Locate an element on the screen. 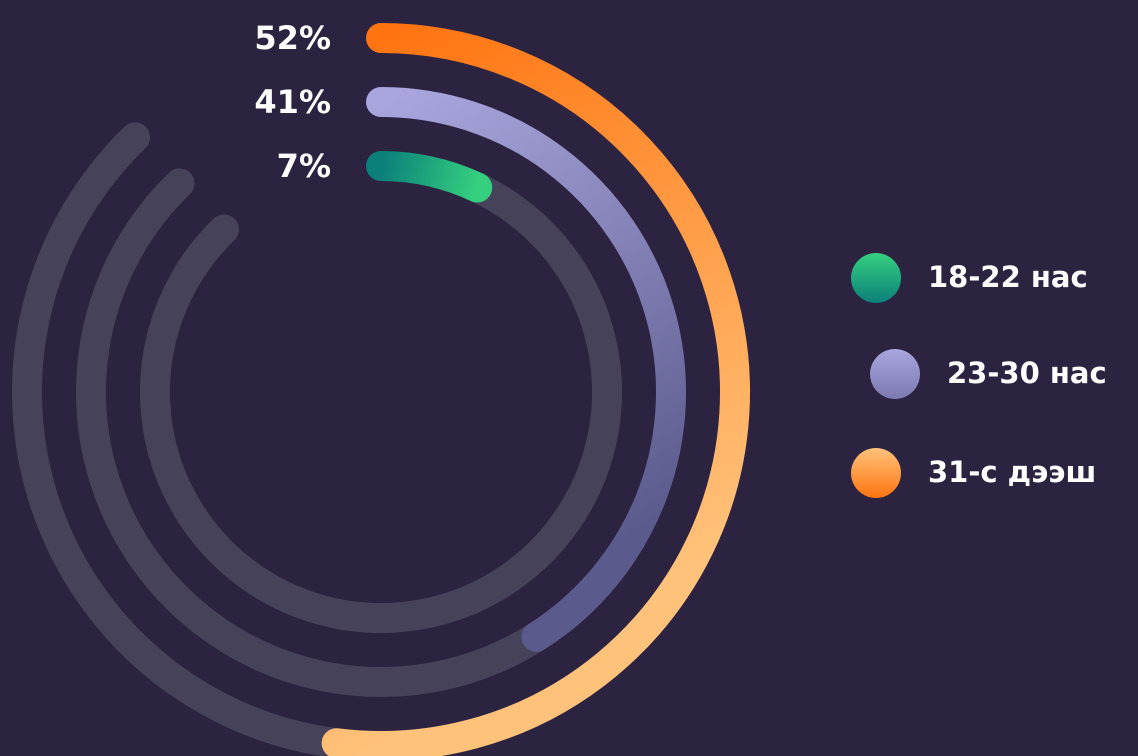 The image size is (1138, 756). radial-bar is located at coordinates (429, 177).